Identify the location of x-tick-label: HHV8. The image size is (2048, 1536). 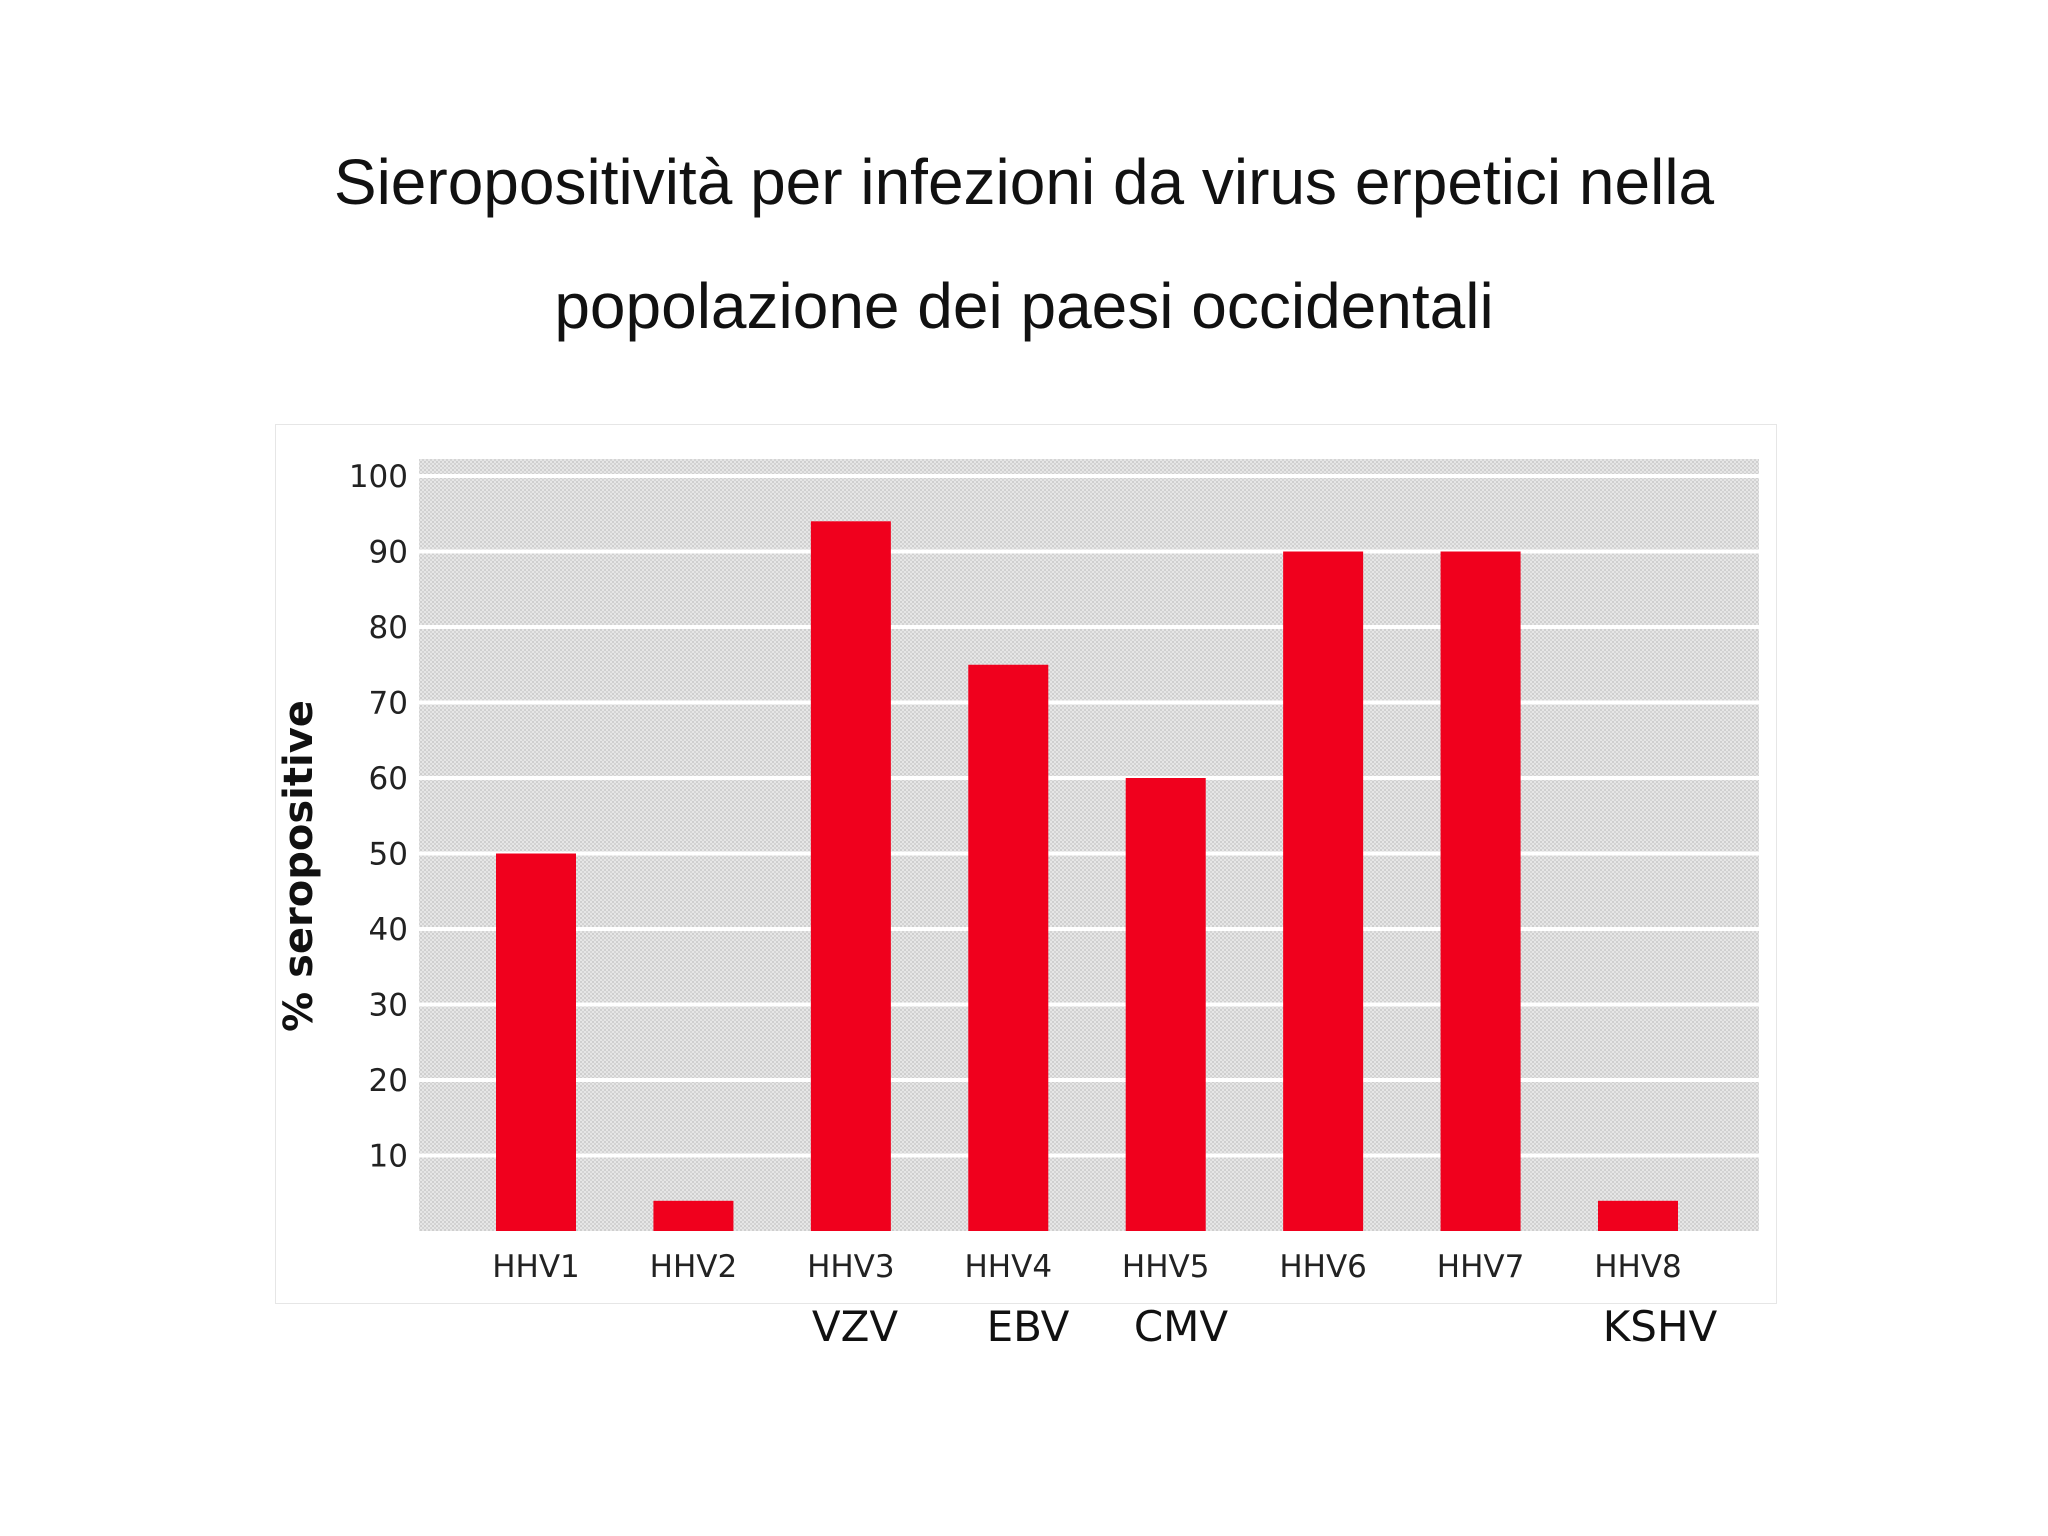
(1638, 1267).